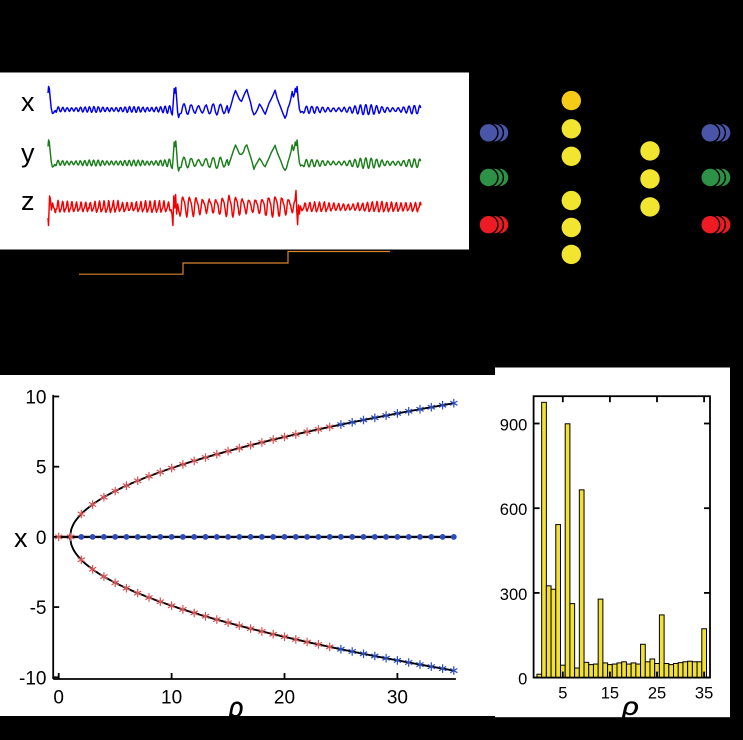 This screenshot has width=743, height=740. I want to click on svg-text: 20, so click(284, 697).